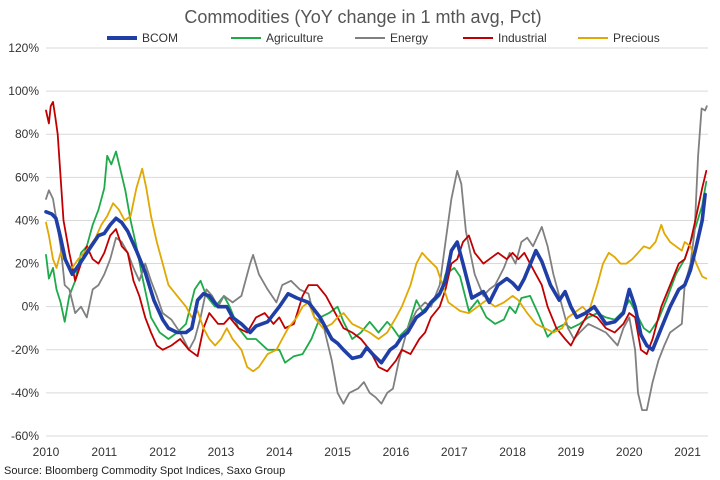  What do you see at coordinates (571, 452) in the screenshot?
I see `x-tick-label: 2019` at bounding box center [571, 452].